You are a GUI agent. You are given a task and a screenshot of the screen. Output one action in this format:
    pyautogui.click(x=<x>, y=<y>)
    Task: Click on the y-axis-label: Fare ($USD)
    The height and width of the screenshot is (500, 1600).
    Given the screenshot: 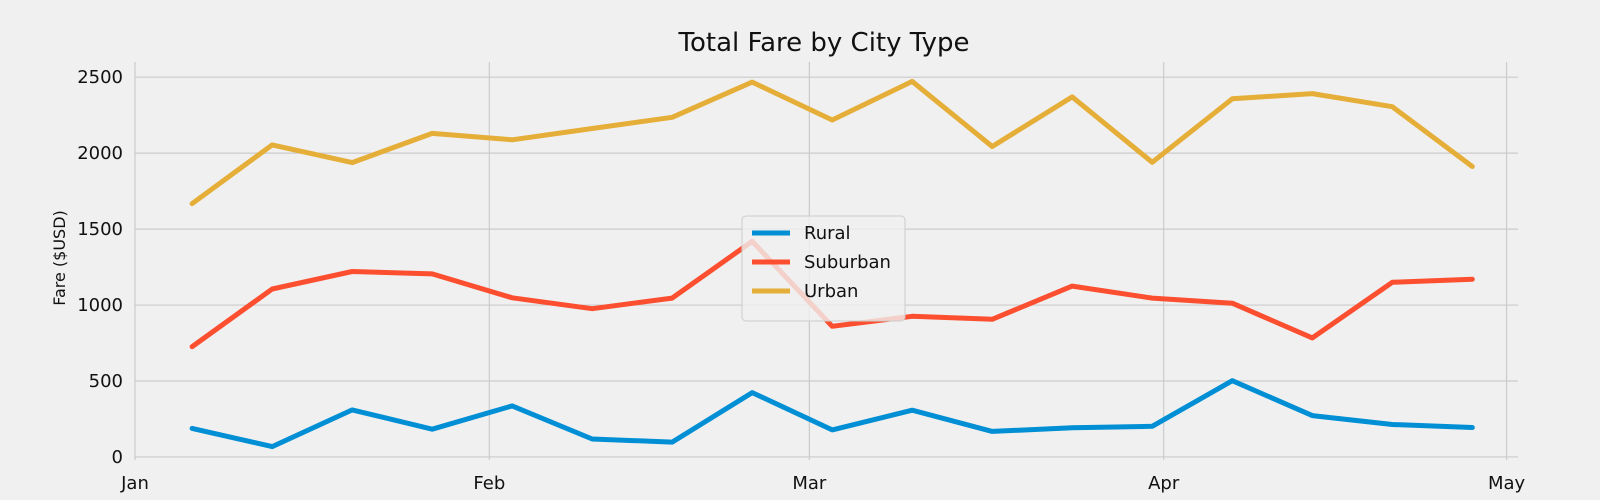 What is the action you would take?
    pyautogui.click(x=59, y=258)
    